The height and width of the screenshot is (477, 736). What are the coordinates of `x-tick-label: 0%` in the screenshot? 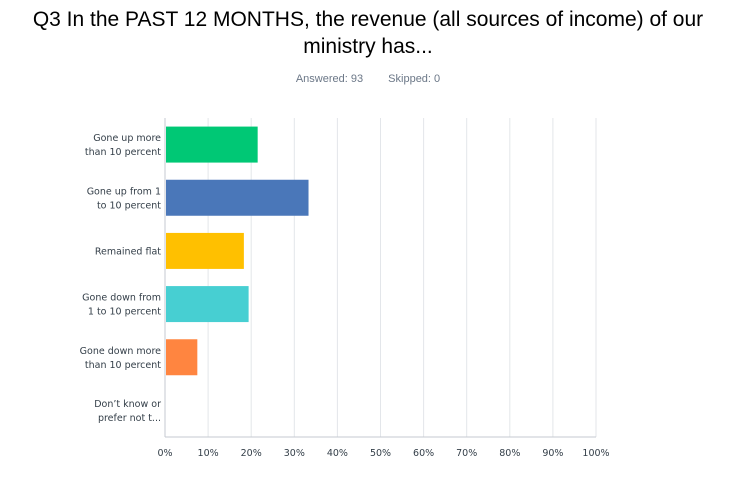 It's located at (164, 453).